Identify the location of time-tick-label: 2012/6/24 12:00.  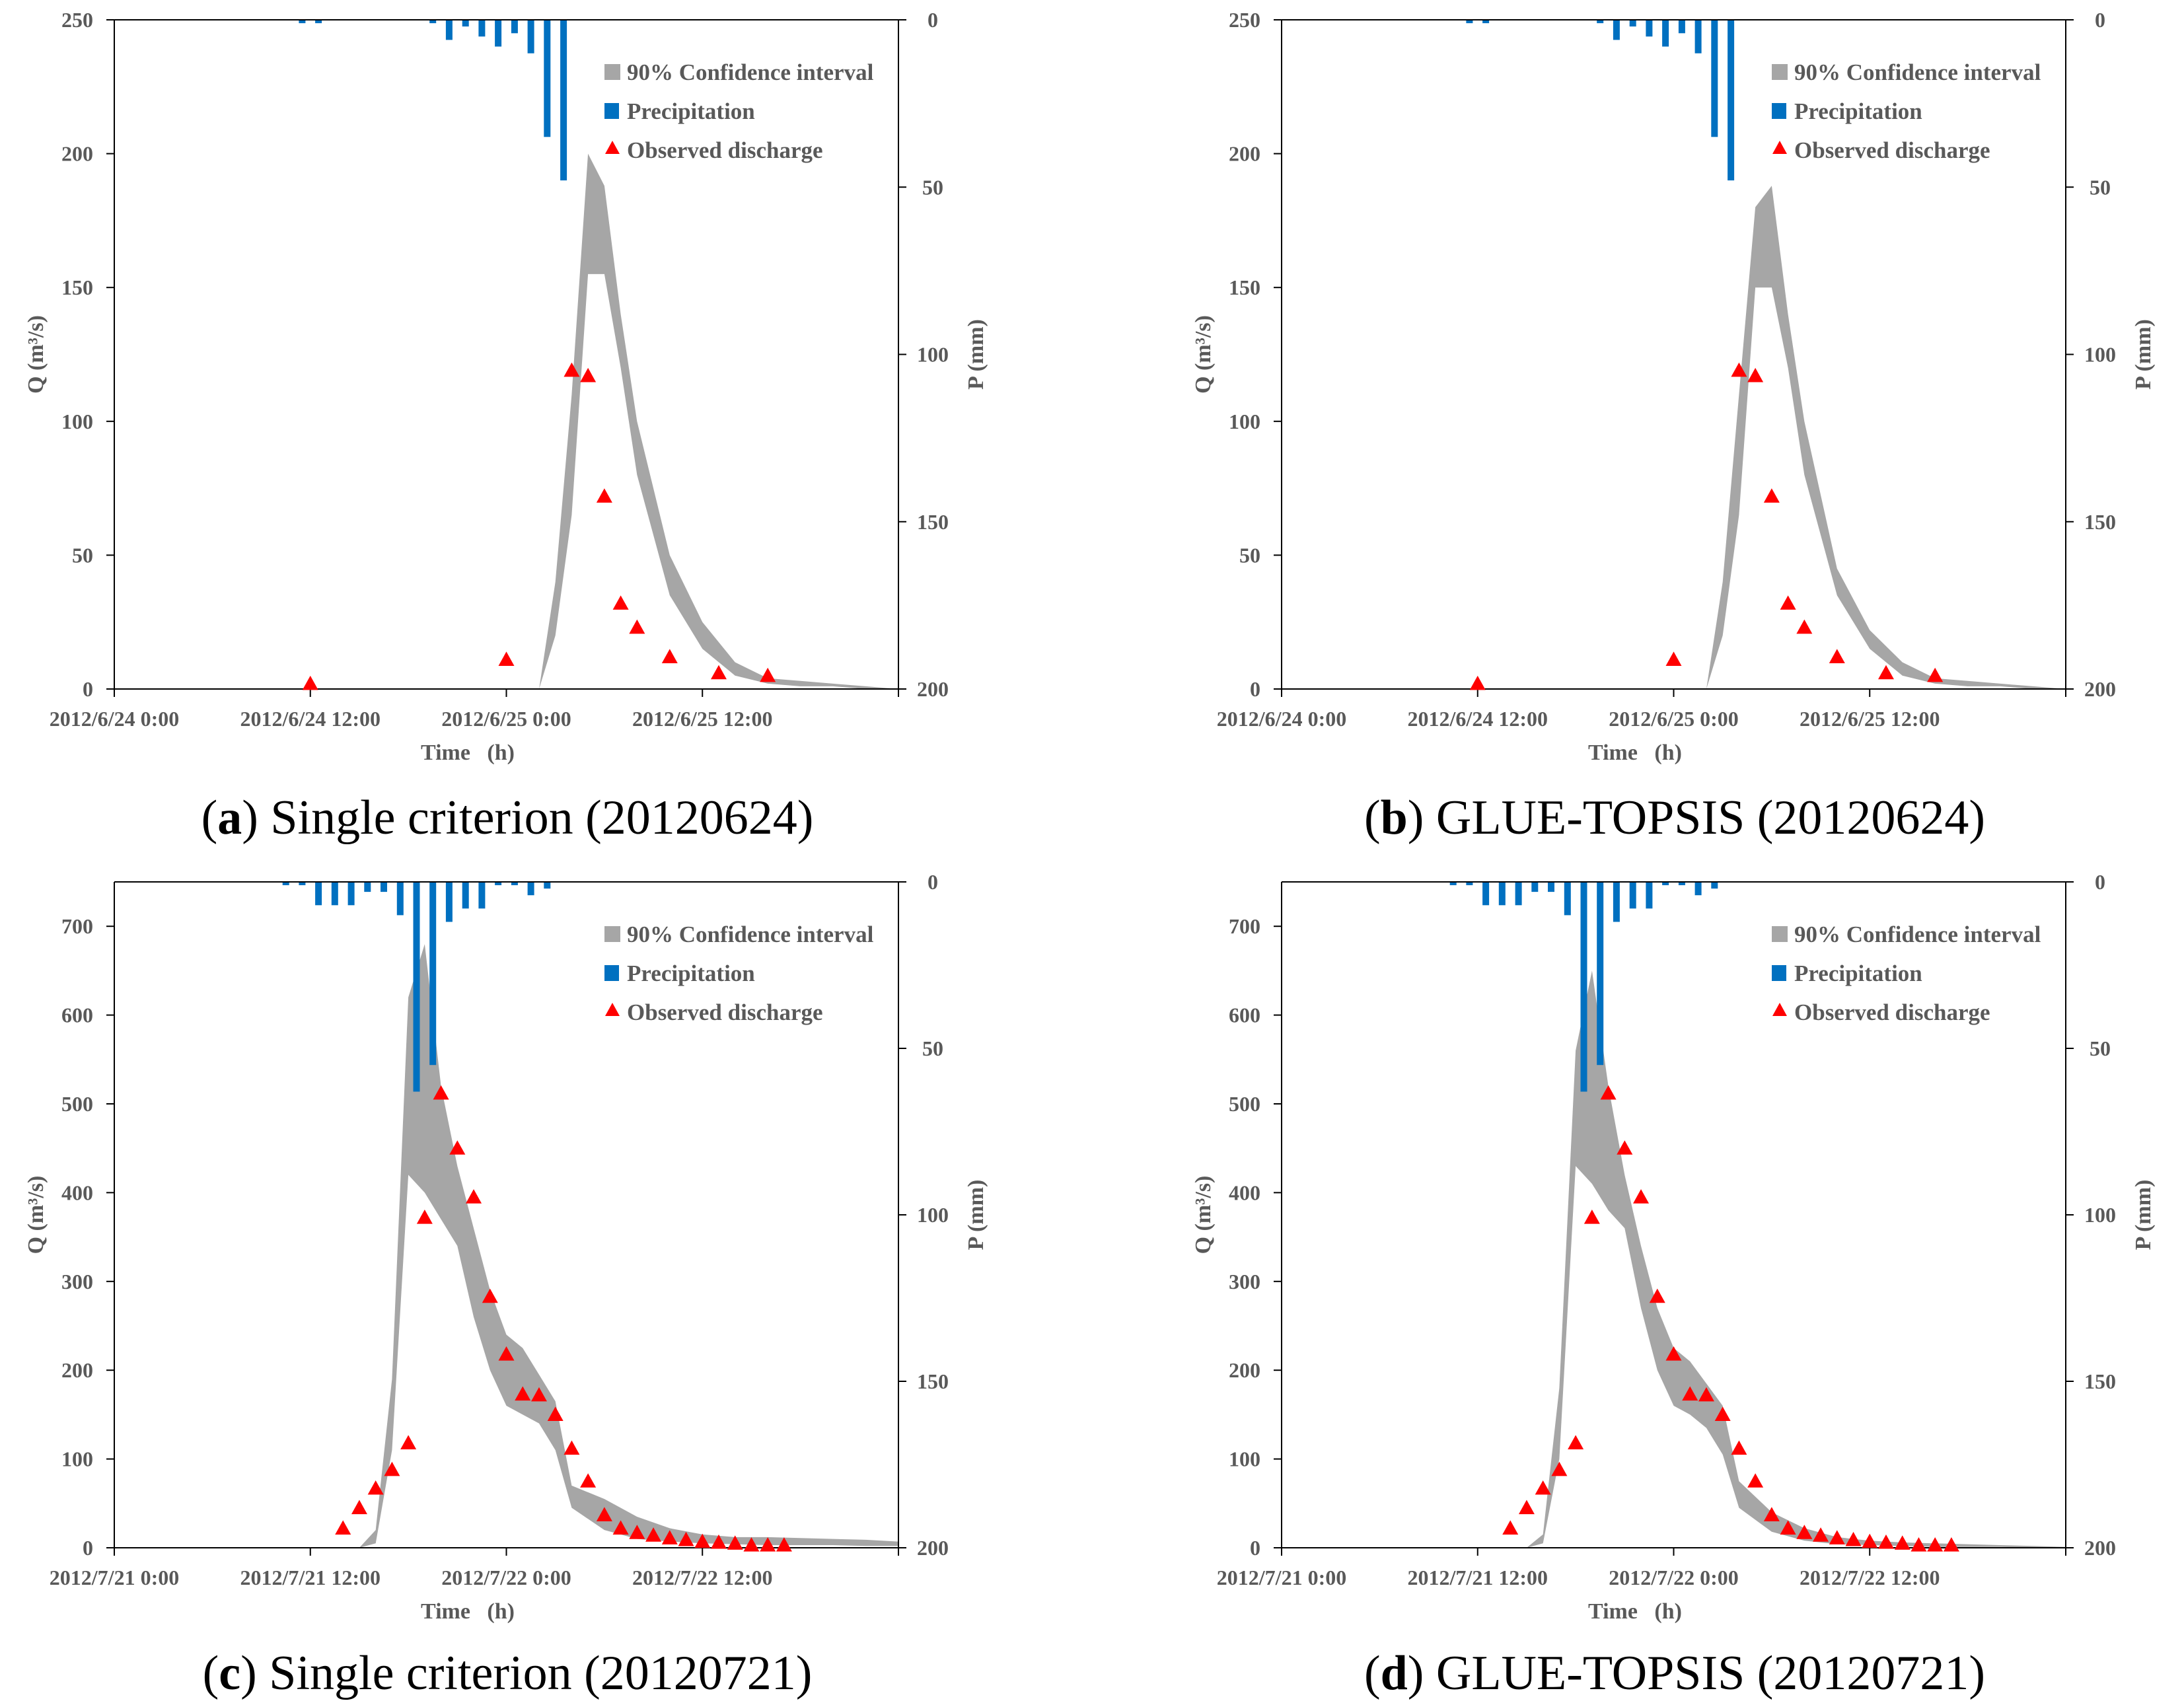
(310, 719).